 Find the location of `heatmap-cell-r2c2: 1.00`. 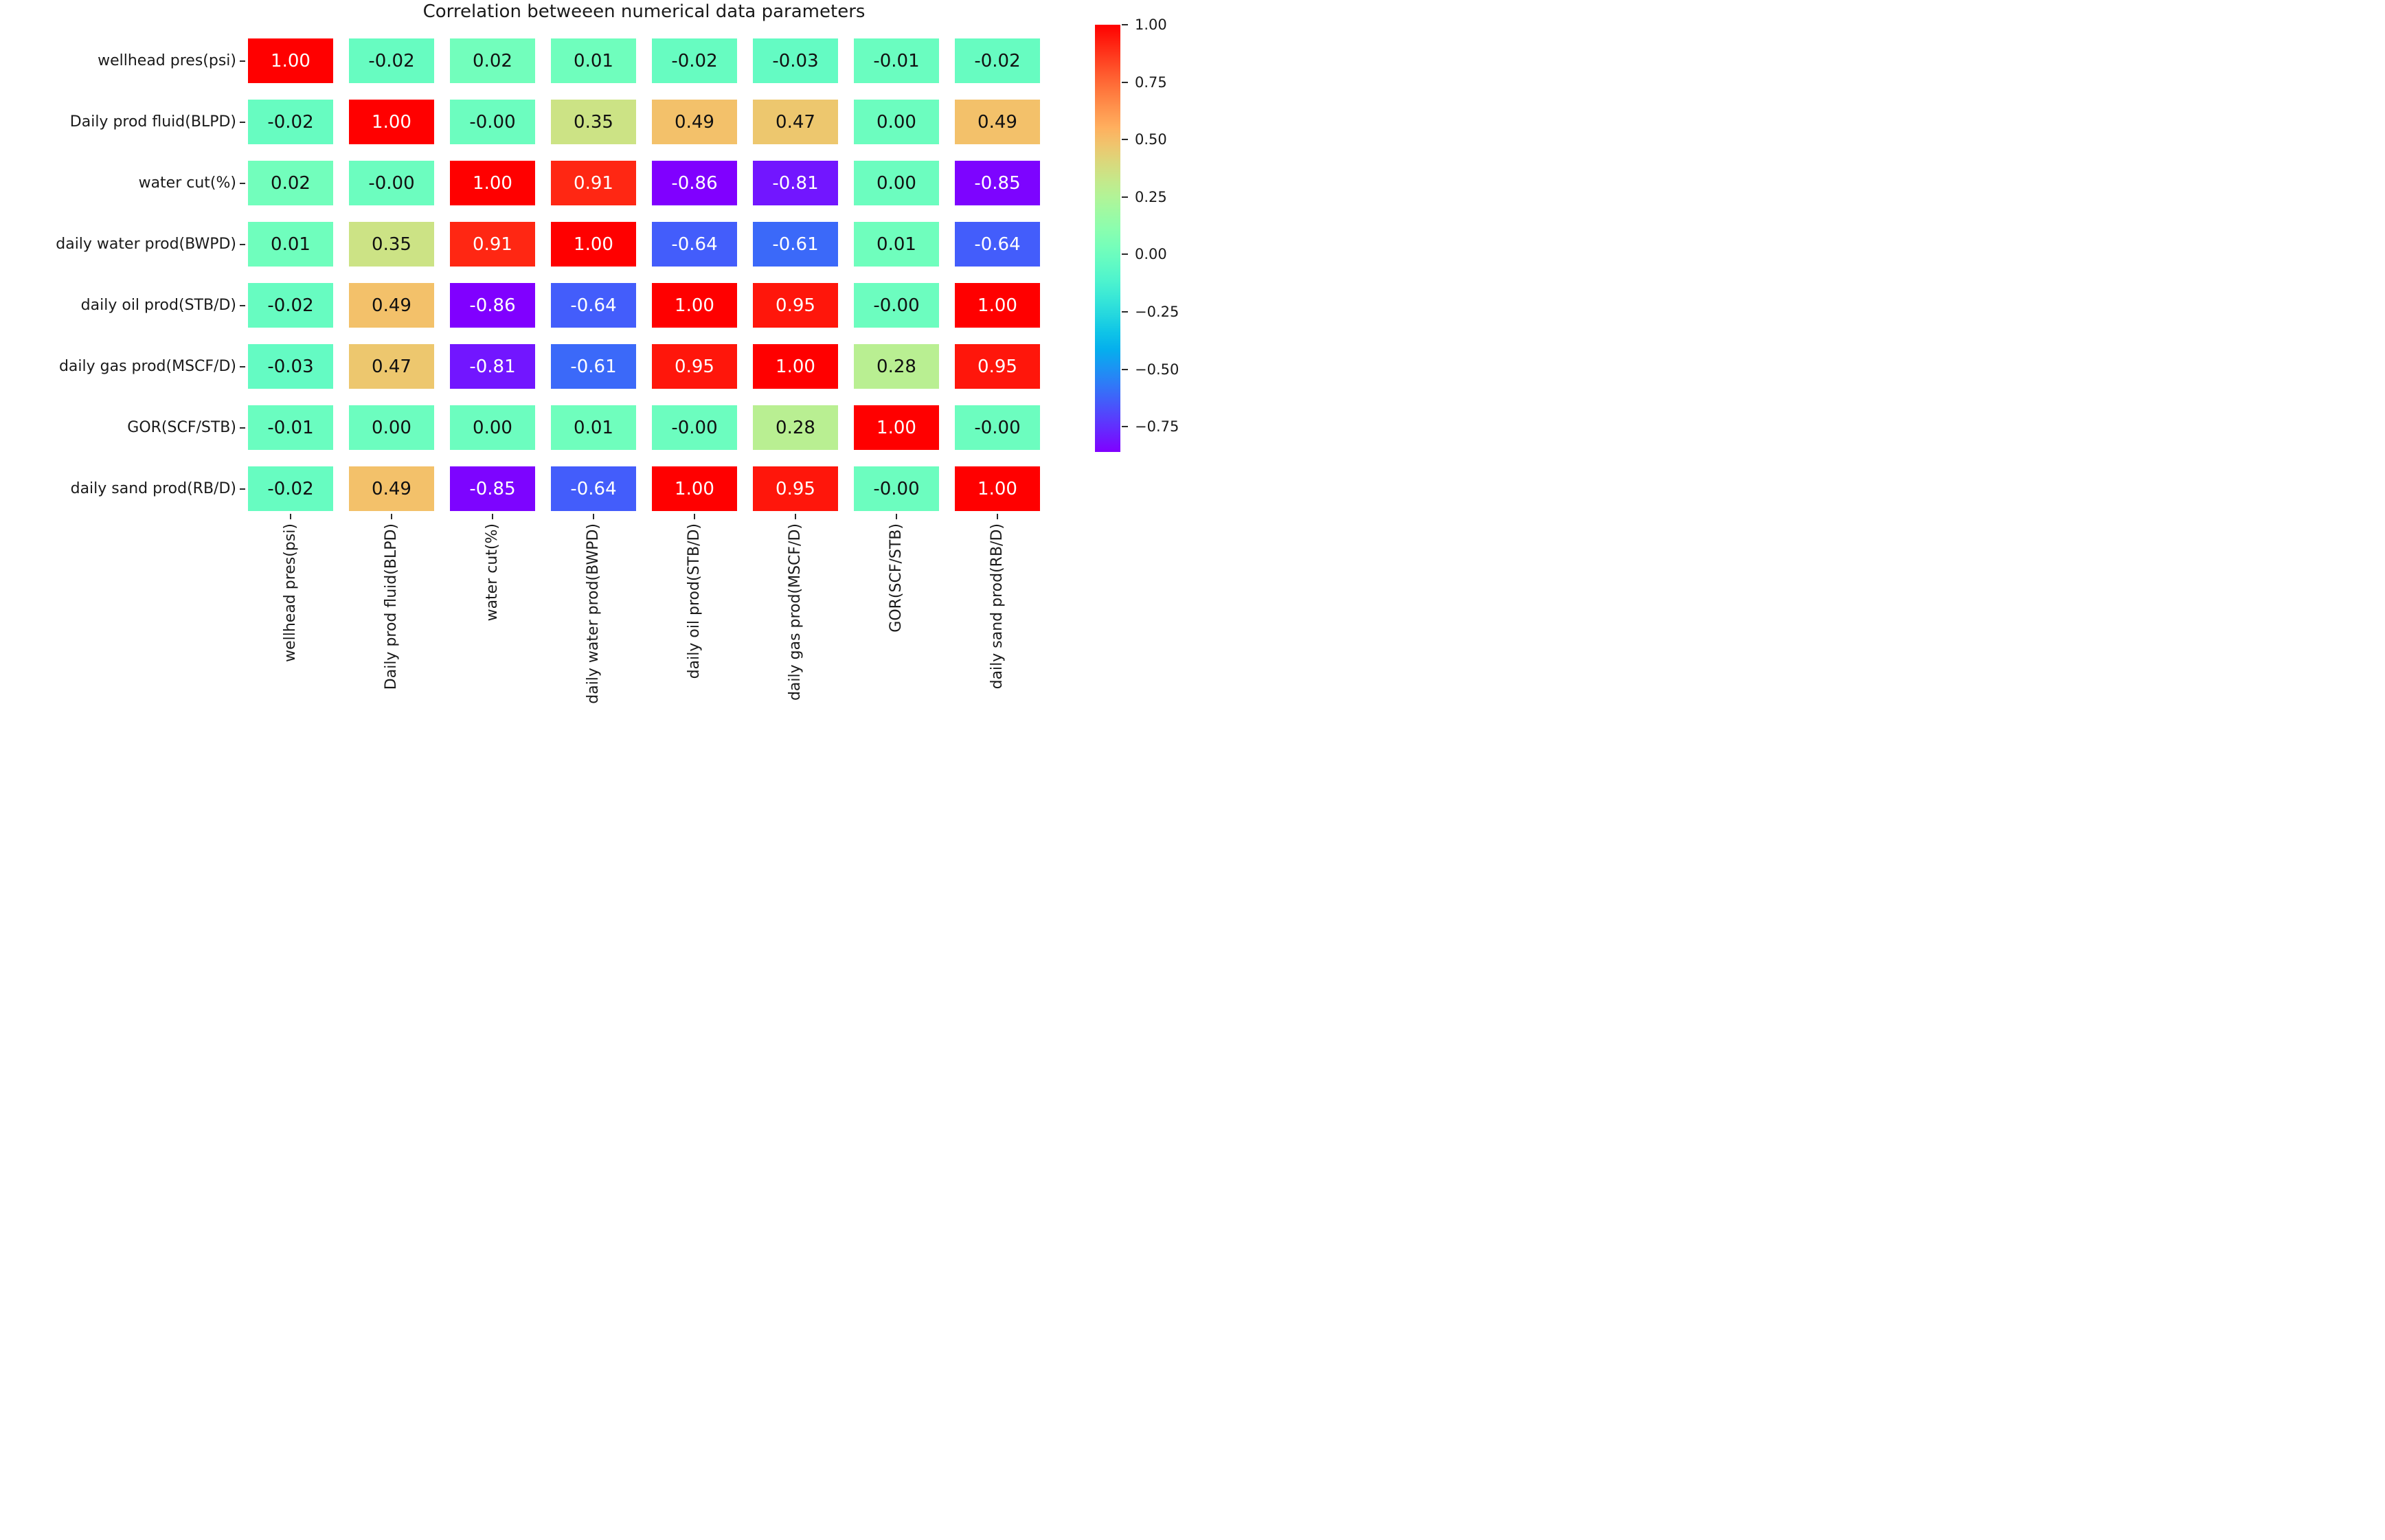

heatmap-cell-r2c2: 1.00 is located at coordinates (492, 183).